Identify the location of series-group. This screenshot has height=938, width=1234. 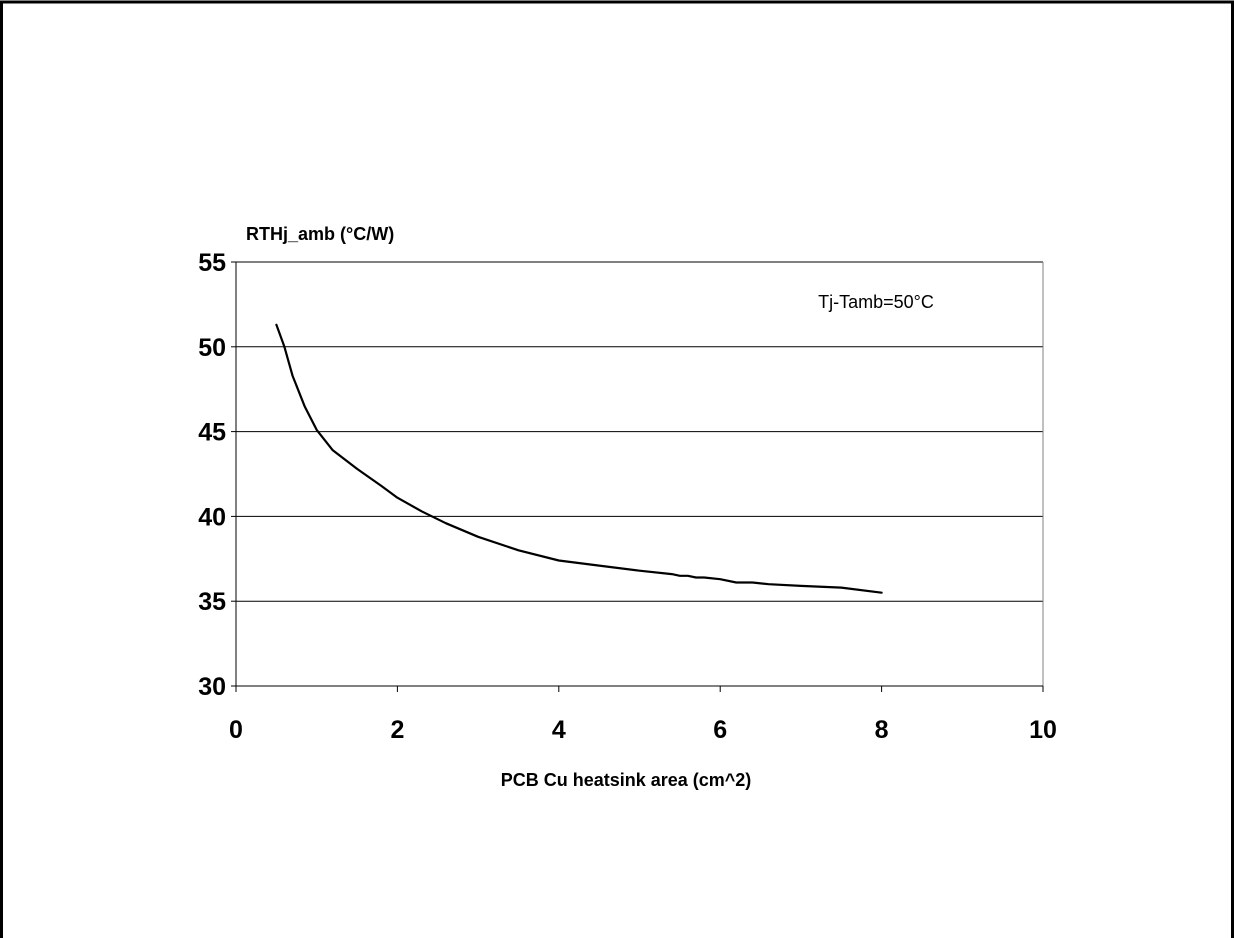
(579, 458).